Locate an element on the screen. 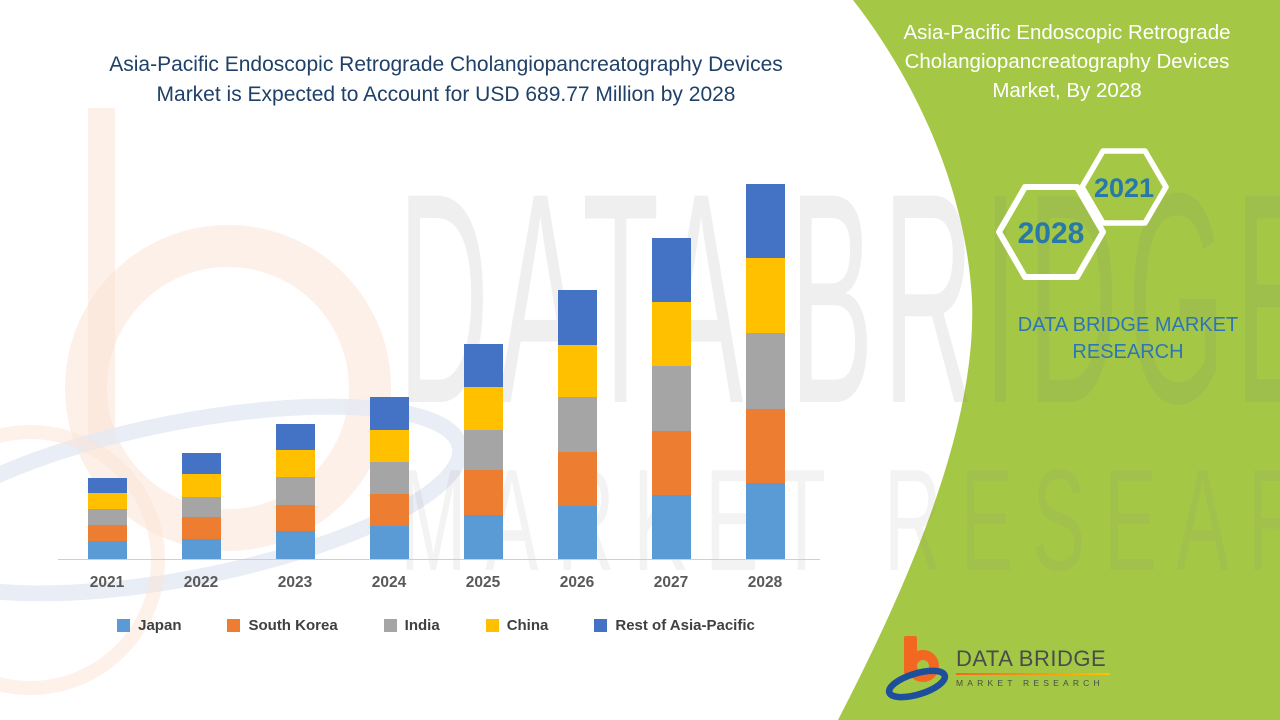 Image resolution: width=1280 pixels, height=720 pixels. x-axis-label: 2028 is located at coordinates (765, 582).